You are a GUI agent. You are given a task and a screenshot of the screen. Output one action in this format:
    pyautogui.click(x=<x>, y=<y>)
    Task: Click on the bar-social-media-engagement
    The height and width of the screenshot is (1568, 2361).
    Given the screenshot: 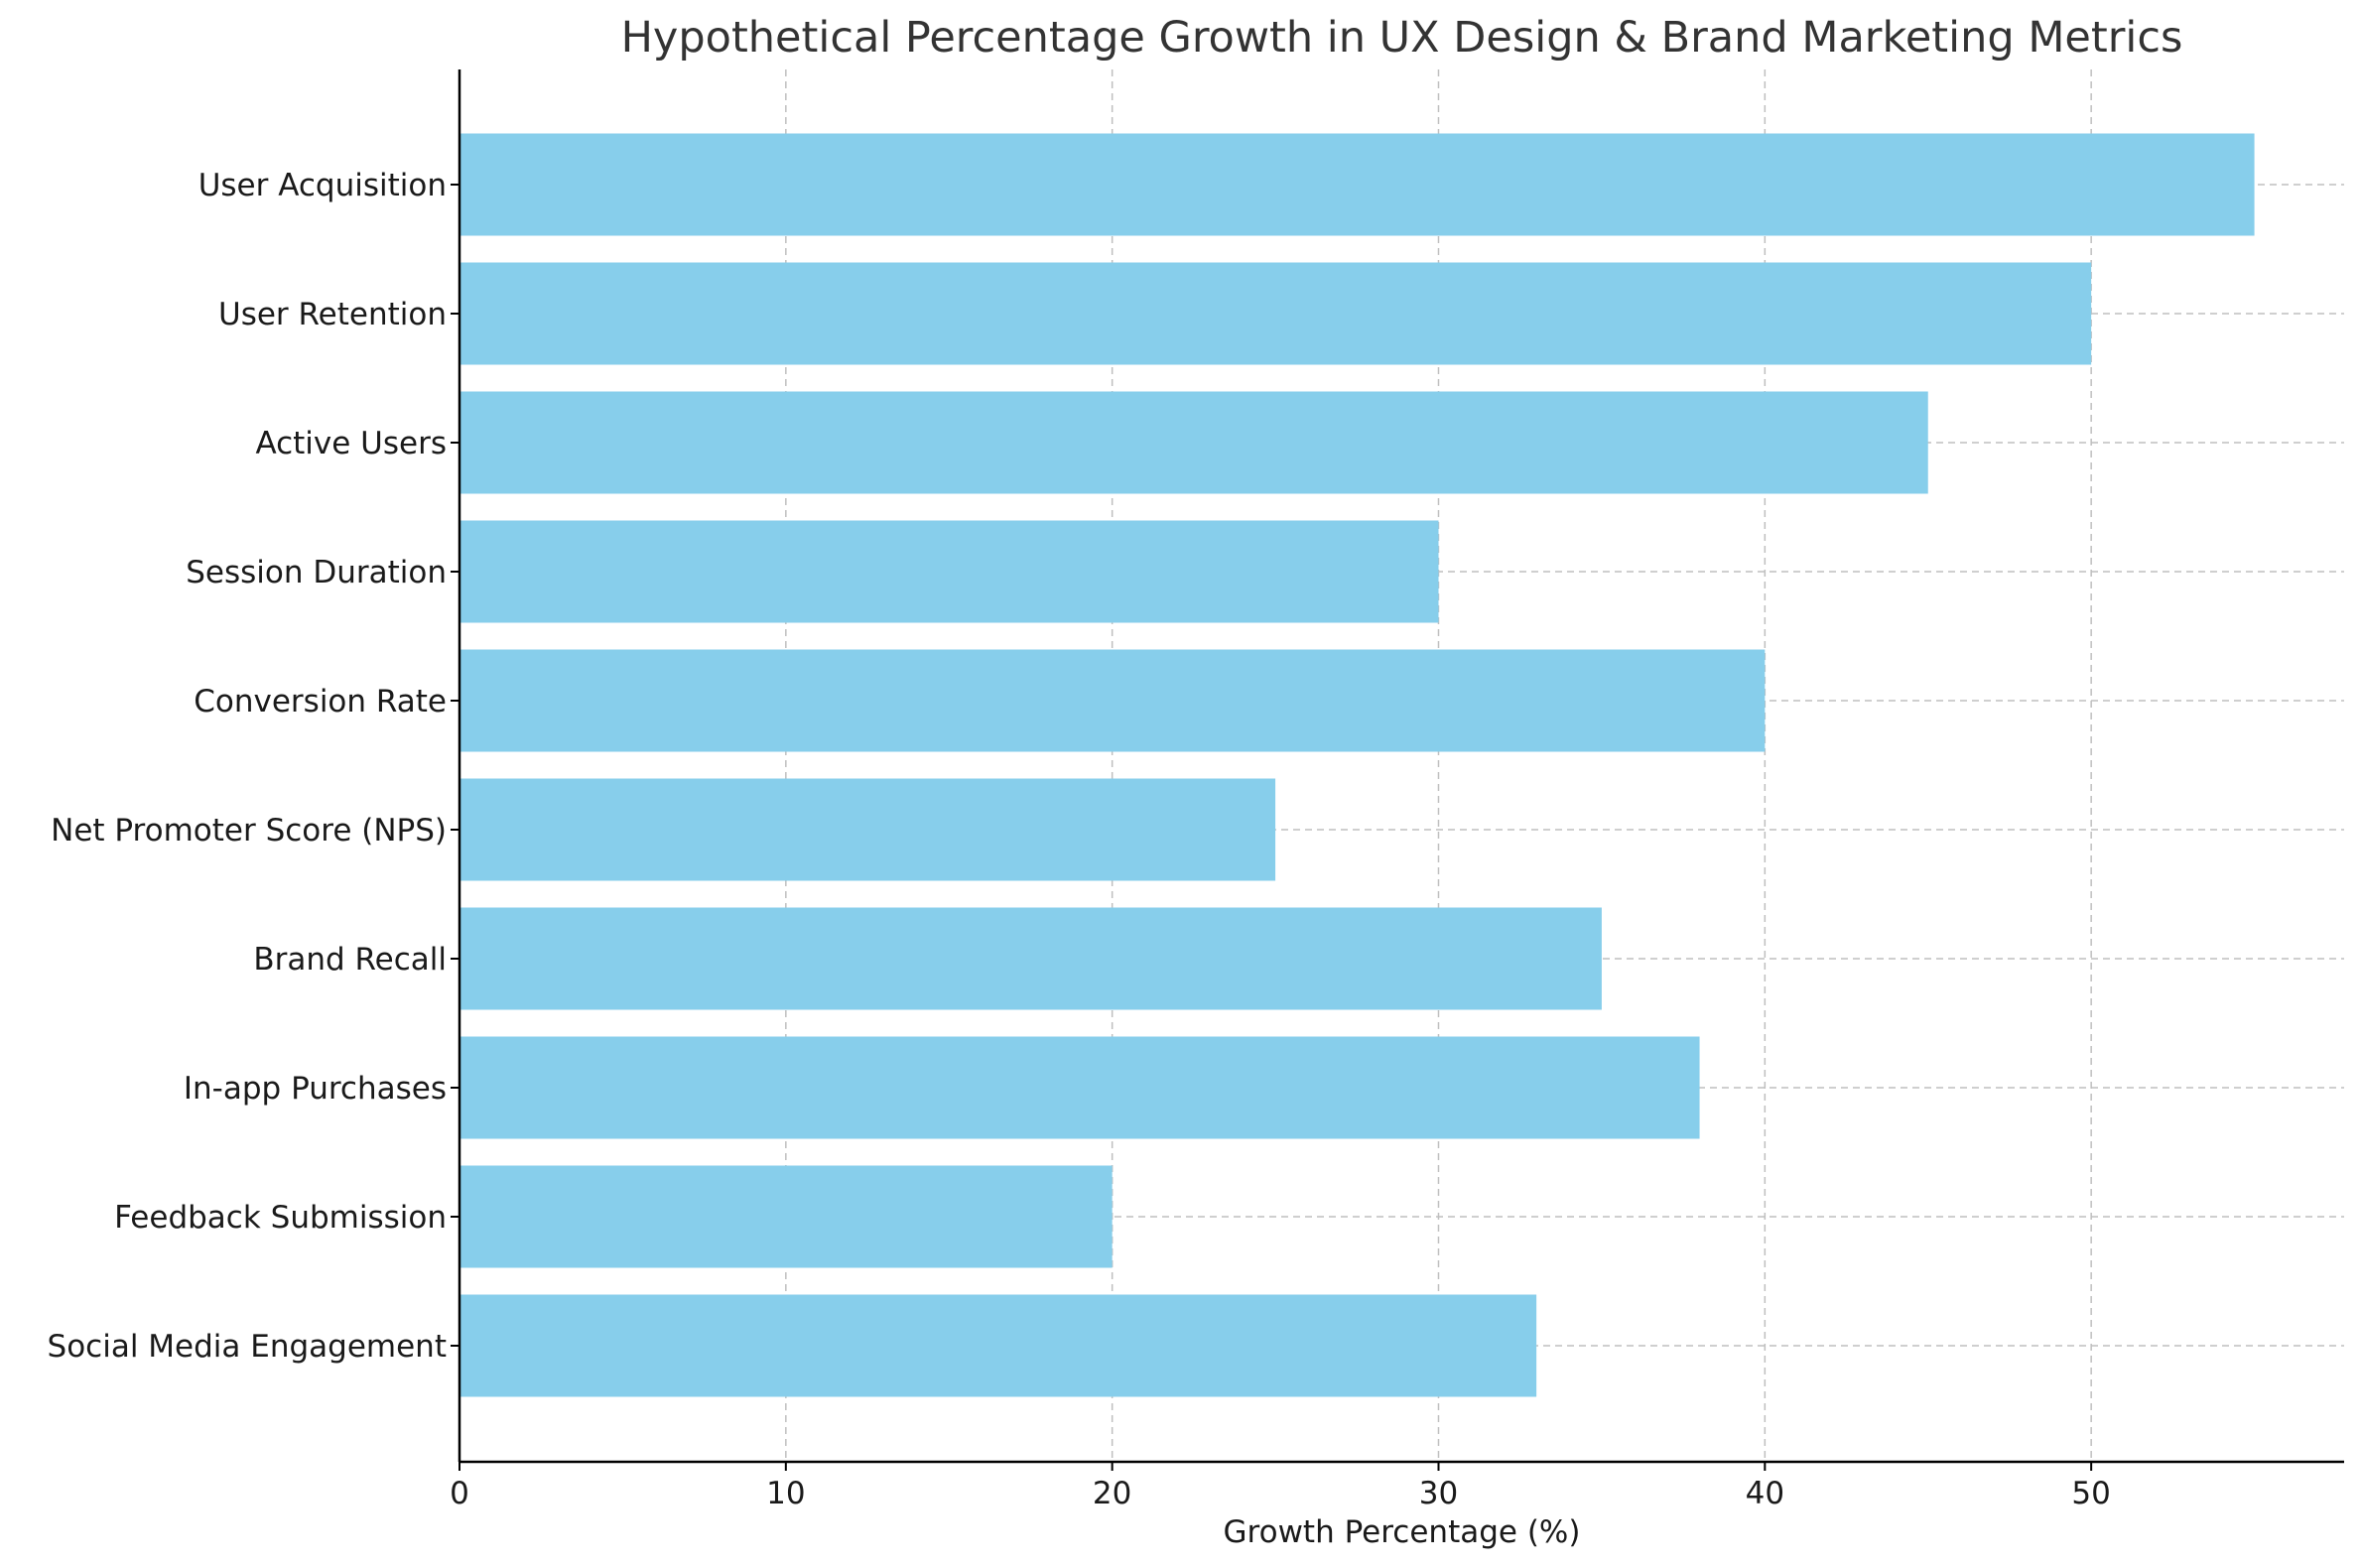 What is the action you would take?
    pyautogui.click(x=998, y=1345)
    